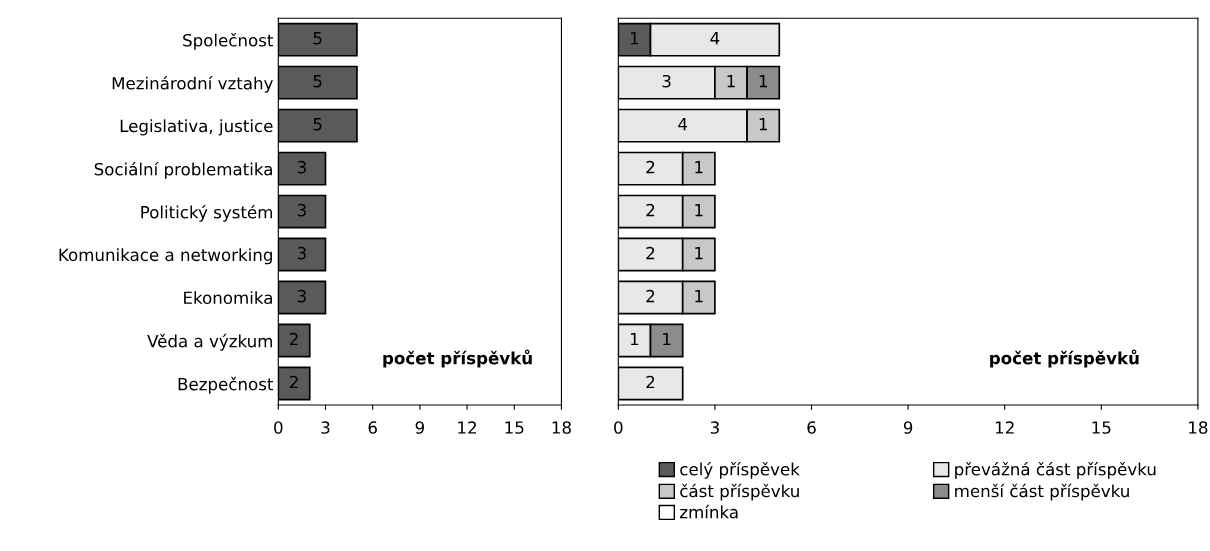 This screenshot has width=1210, height=551. Describe the element at coordinates (1055, 470) in the screenshot. I see `legend-label: převážná část příspěvku` at that location.